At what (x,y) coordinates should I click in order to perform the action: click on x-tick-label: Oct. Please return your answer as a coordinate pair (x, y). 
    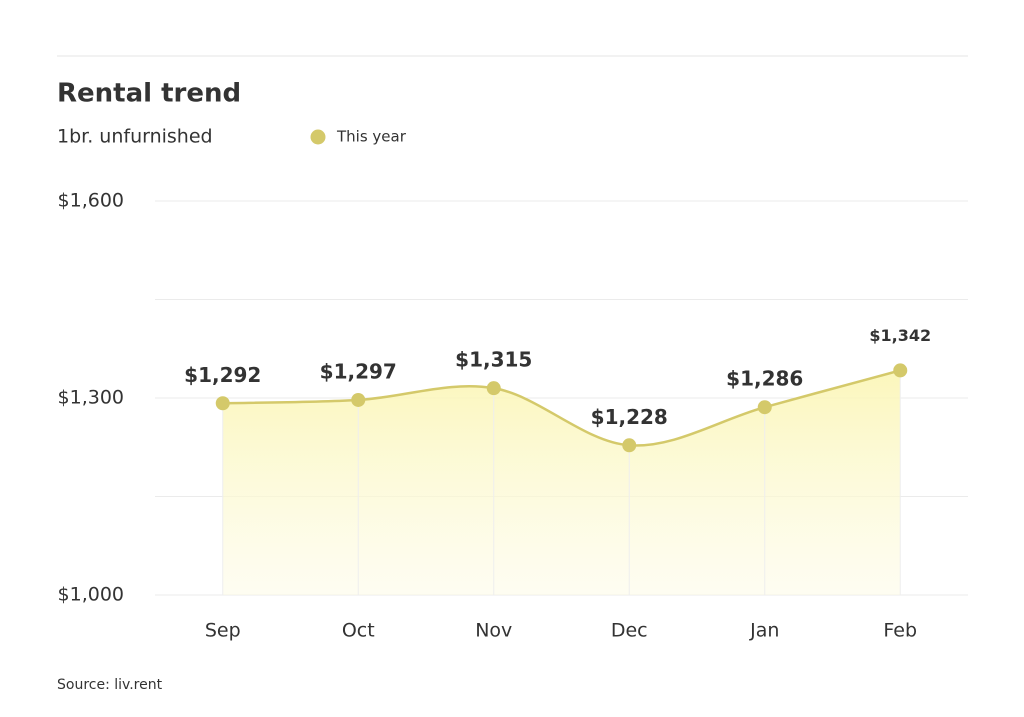
    Looking at the image, I should click on (358, 631).